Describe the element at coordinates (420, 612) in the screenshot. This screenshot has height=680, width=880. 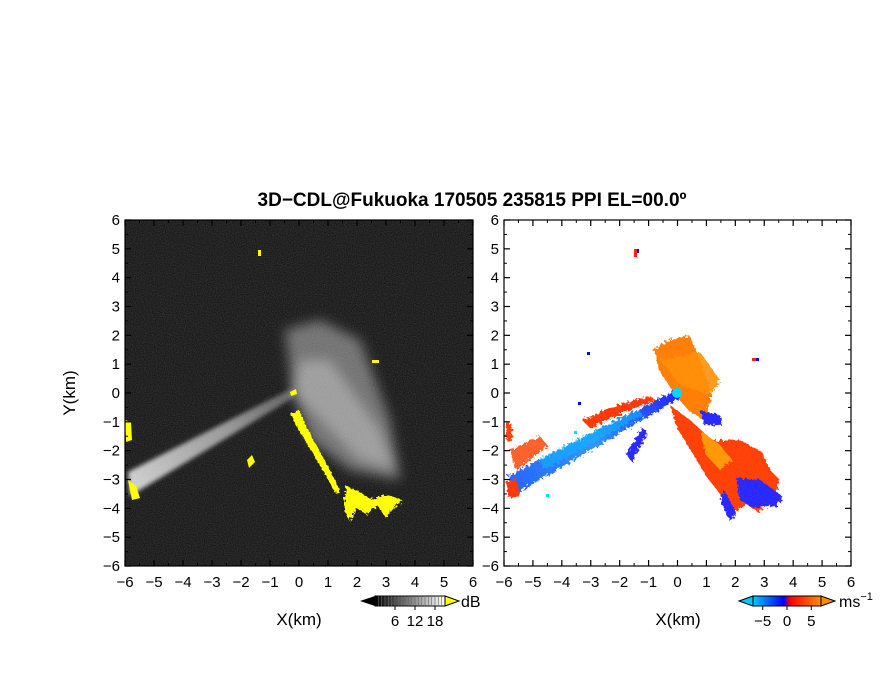
I see `reflectivity-colorbar: 6 12 18 dB` at that location.